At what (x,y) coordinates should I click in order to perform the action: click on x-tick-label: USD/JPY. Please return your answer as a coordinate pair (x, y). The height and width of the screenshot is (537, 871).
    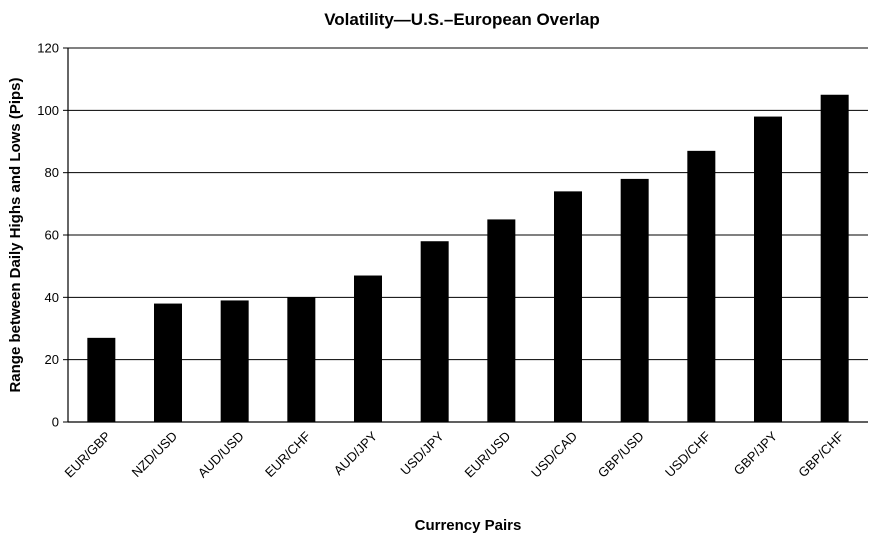
    Looking at the image, I should click on (422, 453).